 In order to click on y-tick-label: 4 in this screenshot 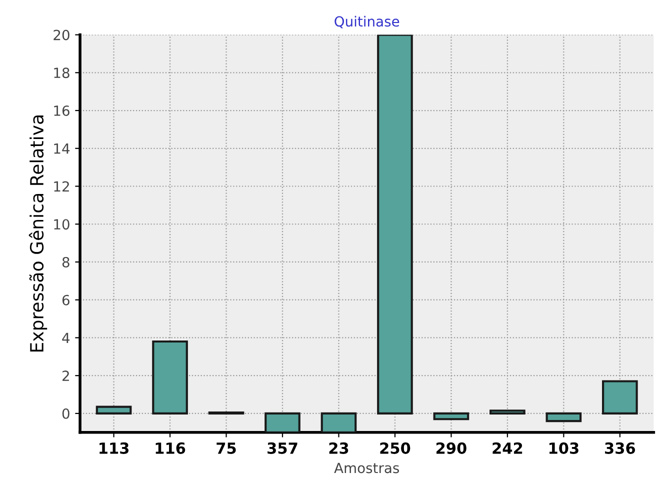, I will do `click(66, 337)`.